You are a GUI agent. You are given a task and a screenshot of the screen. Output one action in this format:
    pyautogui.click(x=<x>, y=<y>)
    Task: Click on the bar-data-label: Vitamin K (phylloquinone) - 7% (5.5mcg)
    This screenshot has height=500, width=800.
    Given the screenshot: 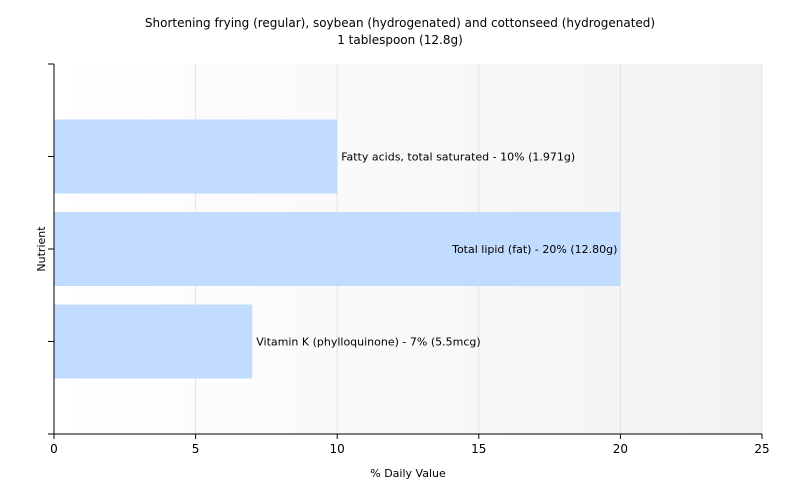 What is the action you would take?
    pyautogui.click(x=368, y=342)
    